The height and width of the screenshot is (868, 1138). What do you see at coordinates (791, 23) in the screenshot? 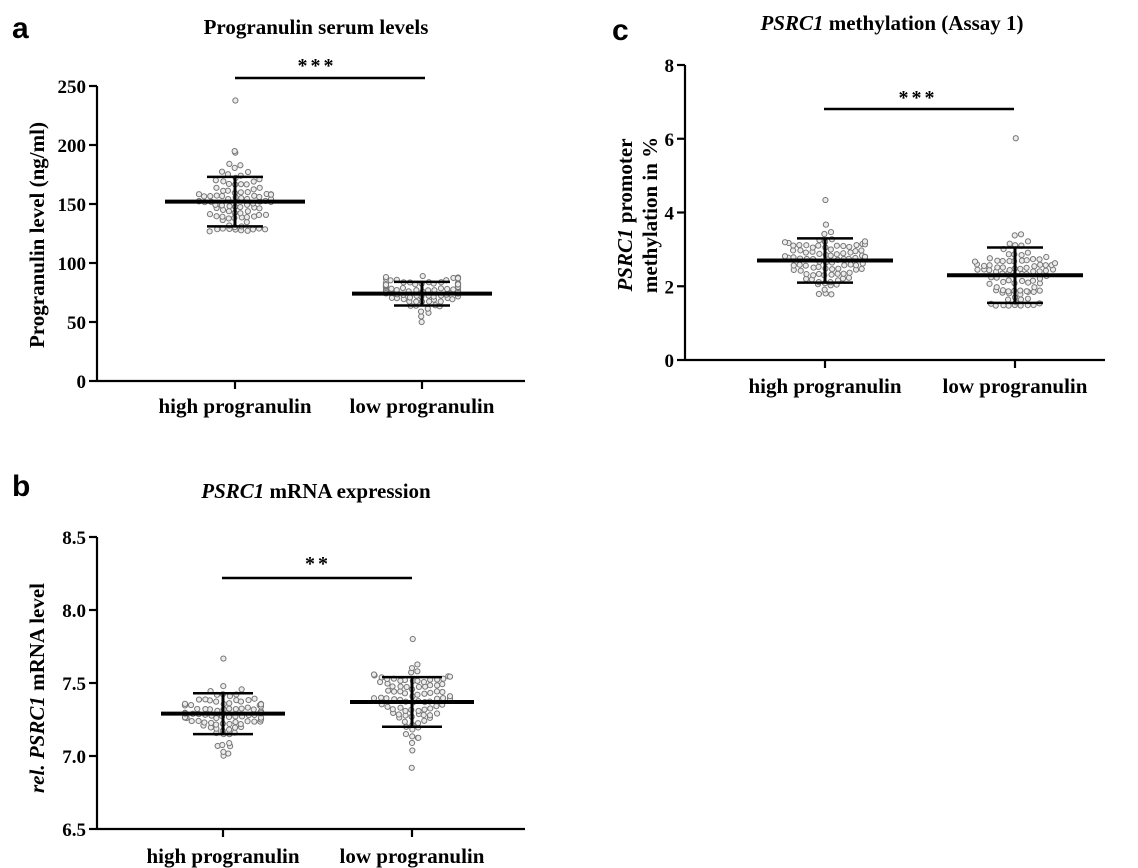
I see `panel-c-title-italic: PSRC1` at bounding box center [791, 23].